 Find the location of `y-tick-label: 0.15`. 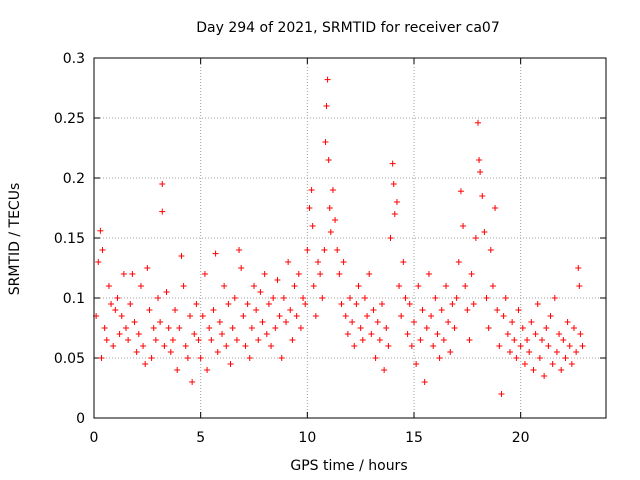

y-tick-label: 0.15 is located at coordinates (69, 239).